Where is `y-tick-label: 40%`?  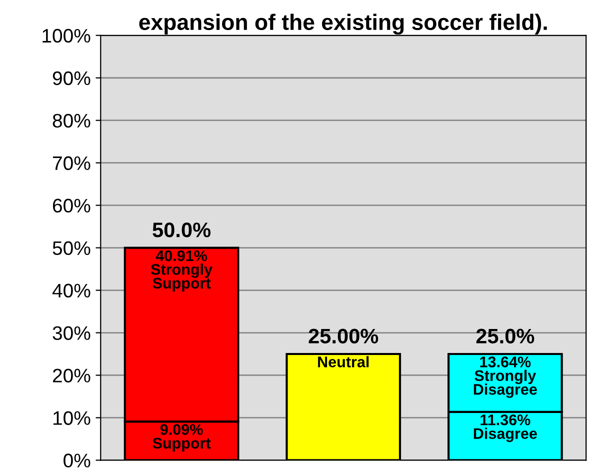 y-tick-label: 40% is located at coordinates (71, 291).